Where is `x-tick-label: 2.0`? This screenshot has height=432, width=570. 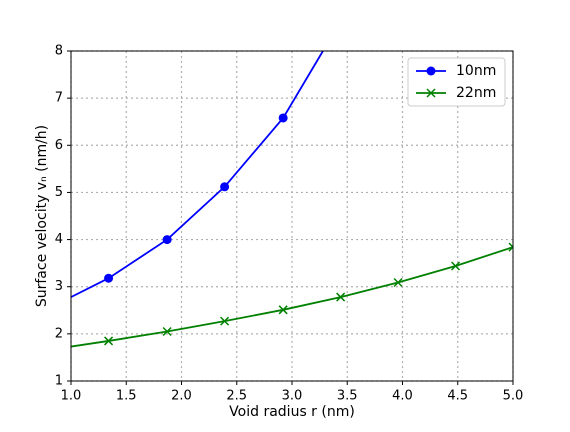
x-tick-label: 2.0 is located at coordinates (181, 396).